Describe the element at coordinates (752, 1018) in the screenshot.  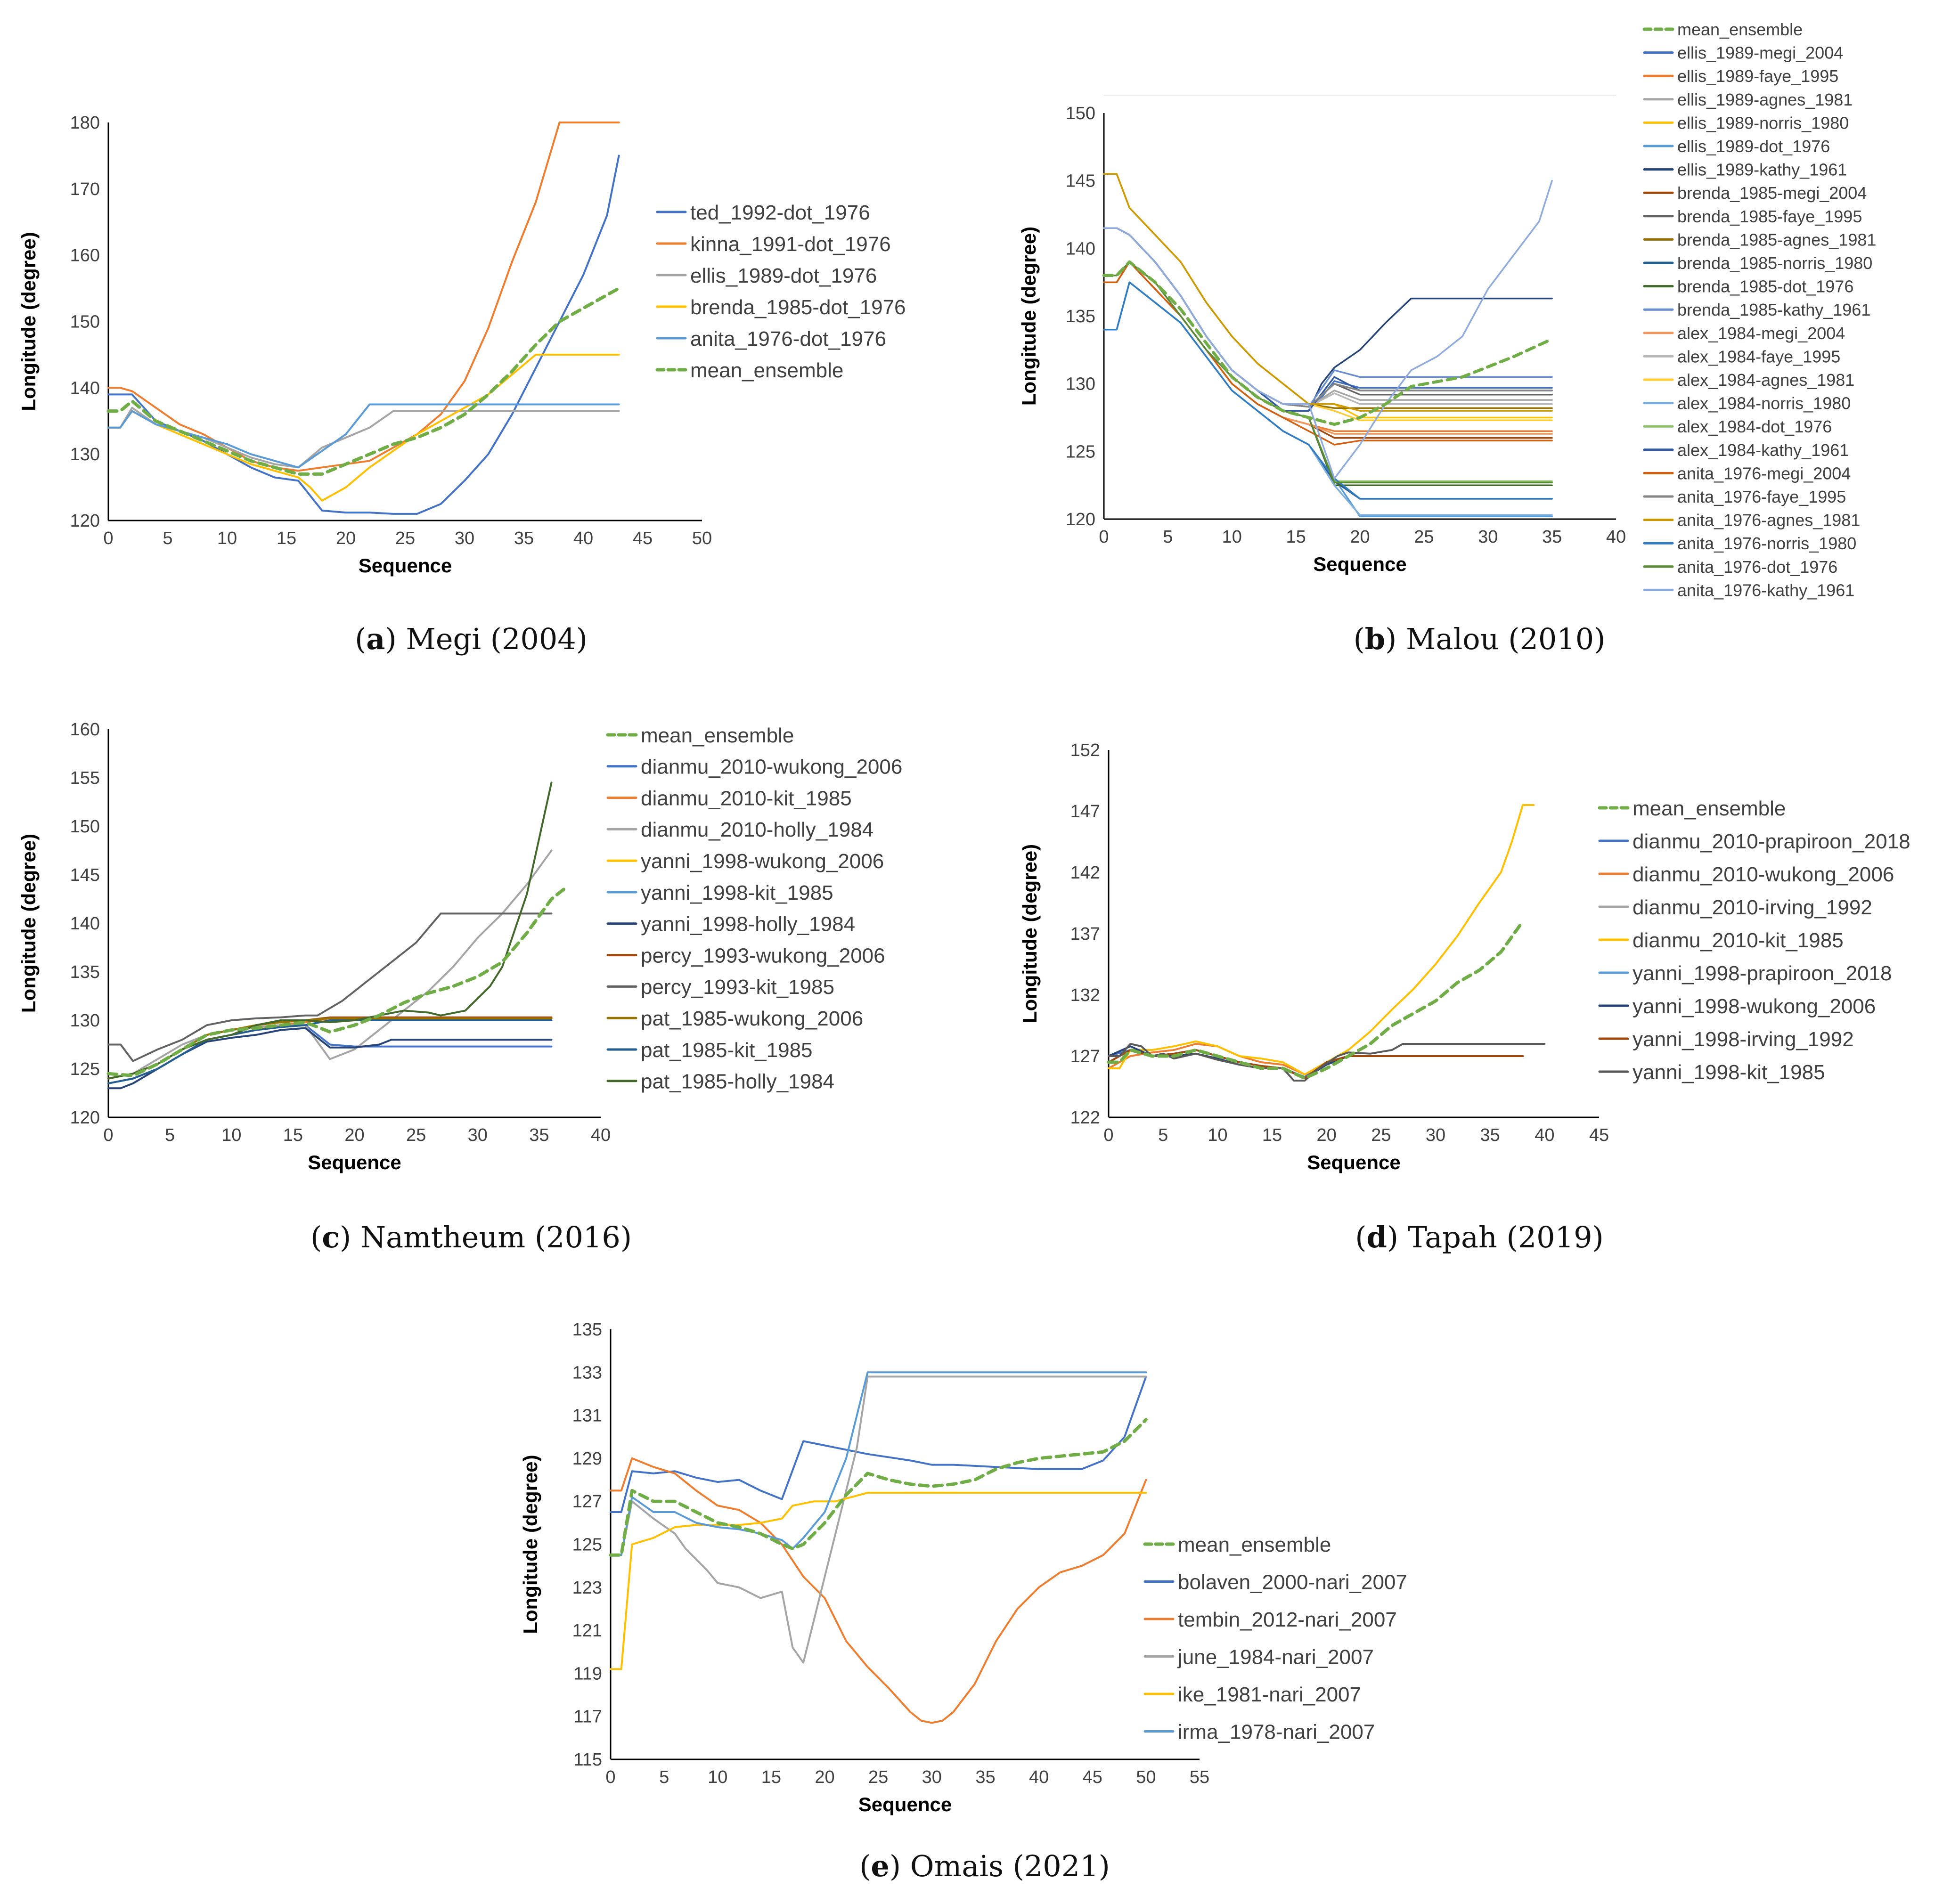
I see `chart-c-legend-label: pat_1985-wukong_2006` at that location.